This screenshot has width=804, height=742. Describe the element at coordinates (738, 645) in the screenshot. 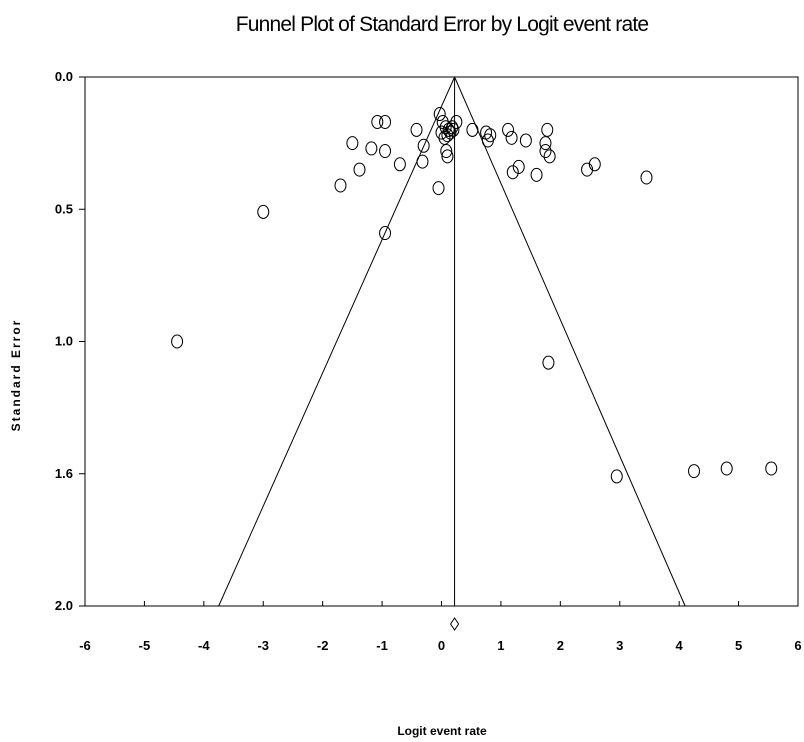

I see `x-tick-label: 5` at that location.